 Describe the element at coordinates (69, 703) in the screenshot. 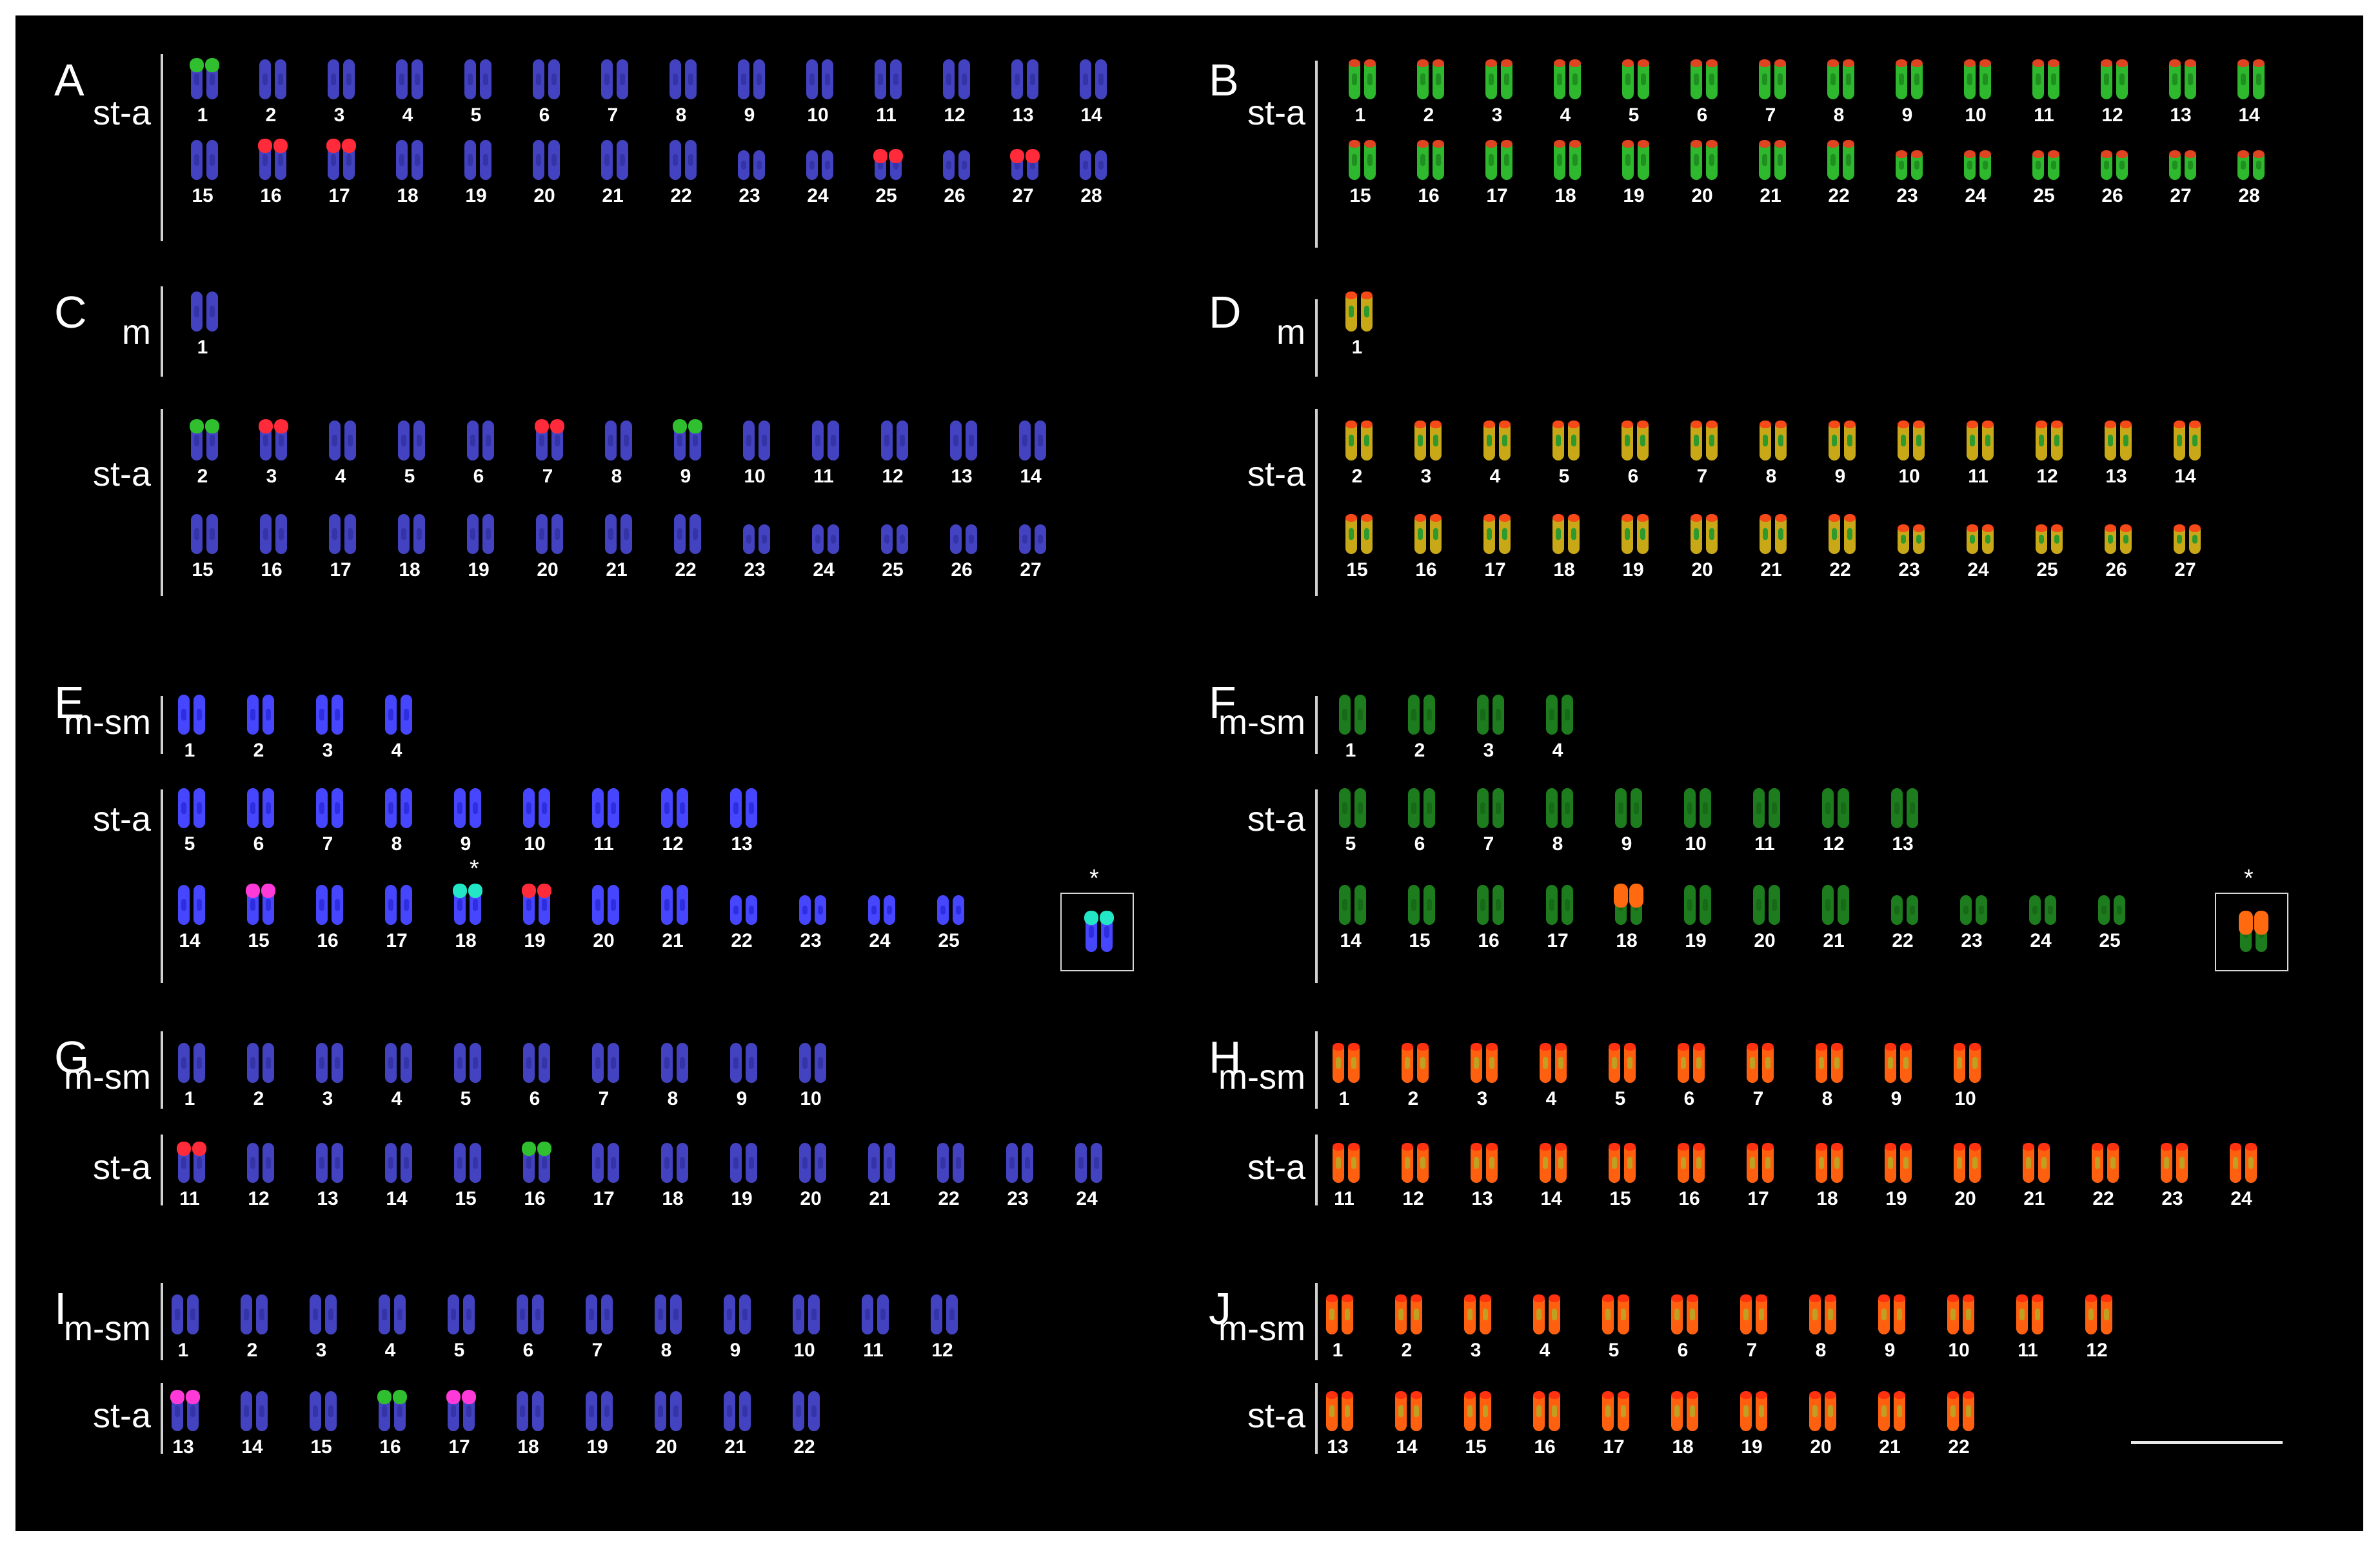

I see `panel-letter: E` at that location.